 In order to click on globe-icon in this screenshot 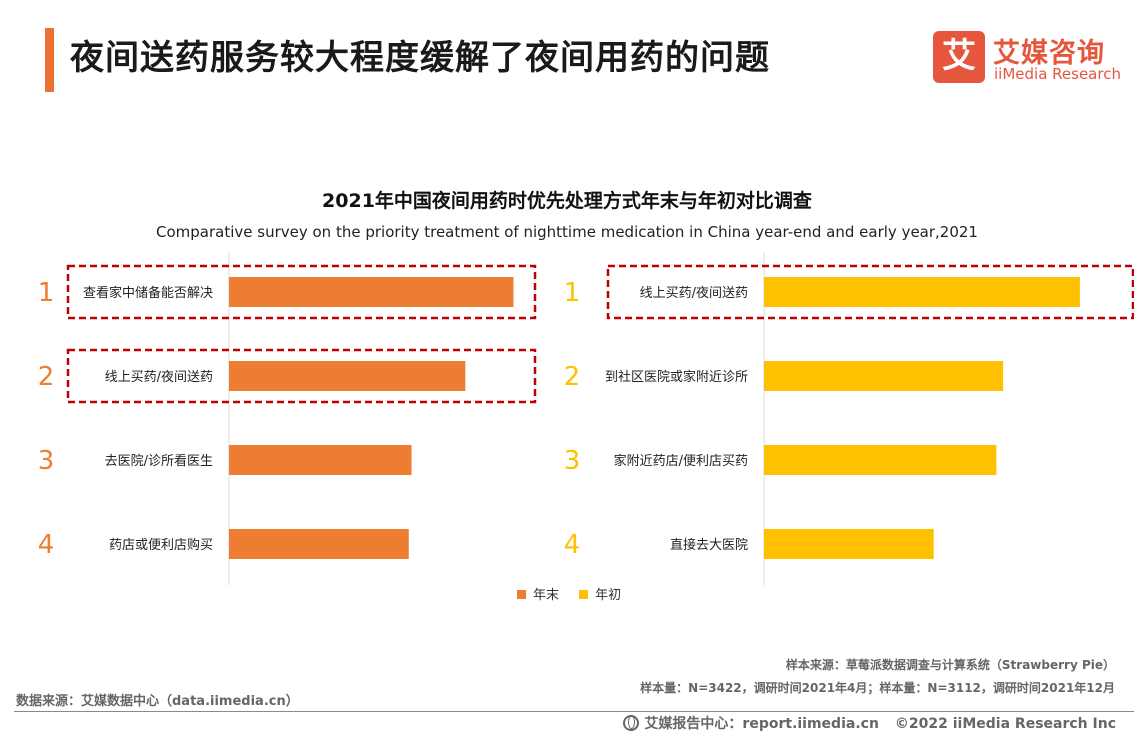, I will do `click(631, 723)`.